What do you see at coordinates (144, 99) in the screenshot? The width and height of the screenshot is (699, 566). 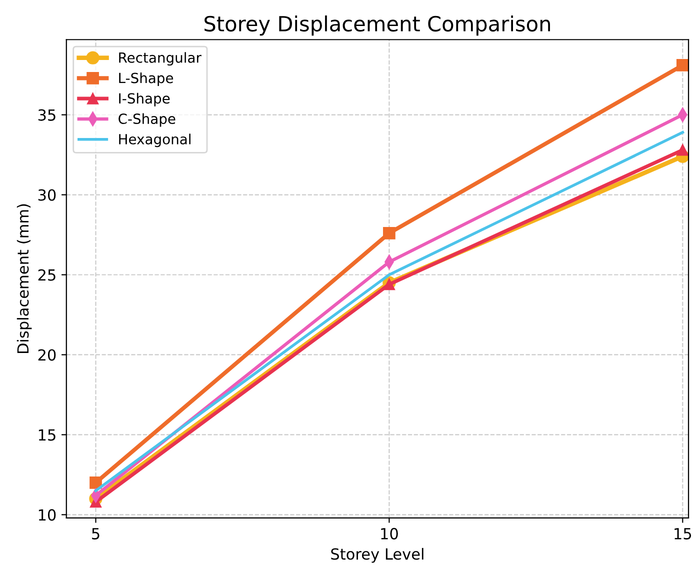 I see `legend-label: I-Shape` at bounding box center [144, 99].